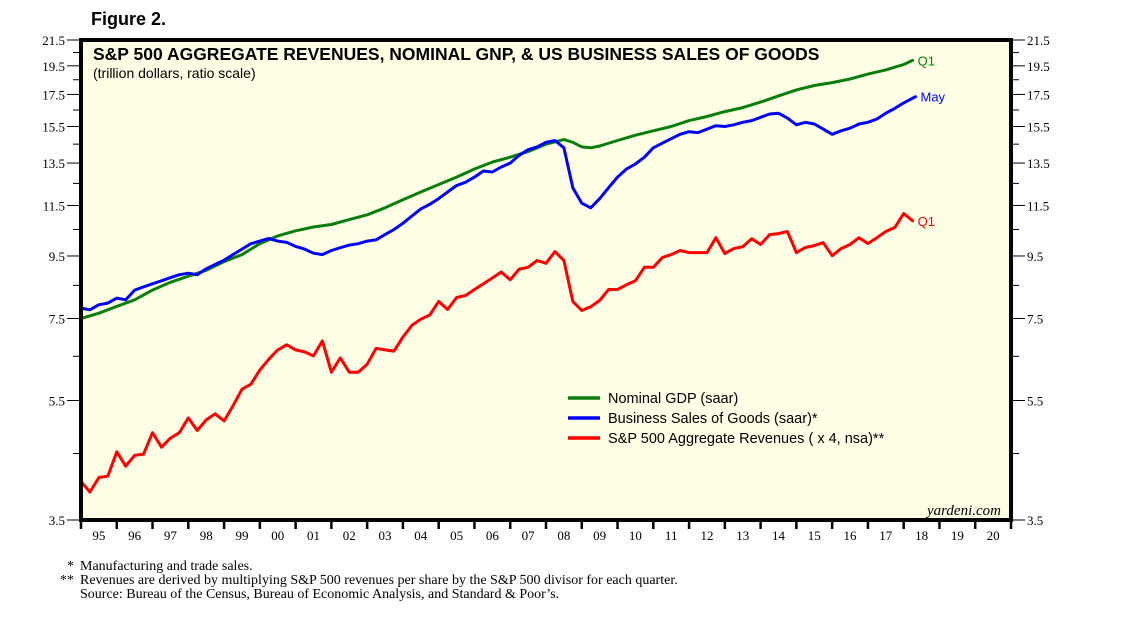 Image resolution: width=1138 pixels, height=644 pixels. I want to click on x-tick-label: 11, so click(671, 535).